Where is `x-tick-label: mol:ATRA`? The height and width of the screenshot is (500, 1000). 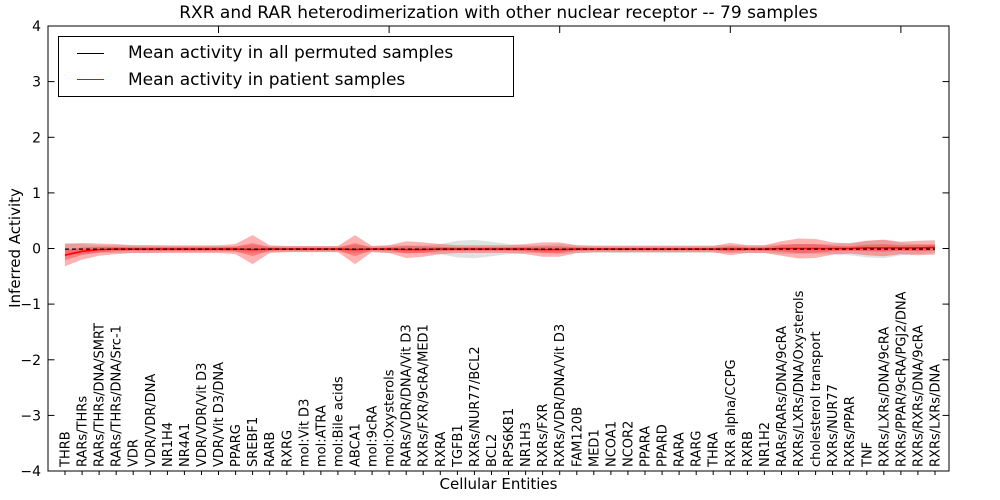
x-tick-label: mol:ATRA is located at coordinates (321, 436).